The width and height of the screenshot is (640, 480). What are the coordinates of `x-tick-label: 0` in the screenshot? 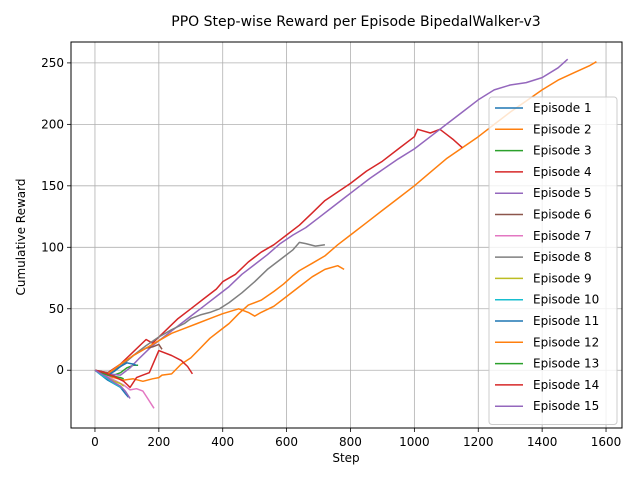 It's located at (95, 442).